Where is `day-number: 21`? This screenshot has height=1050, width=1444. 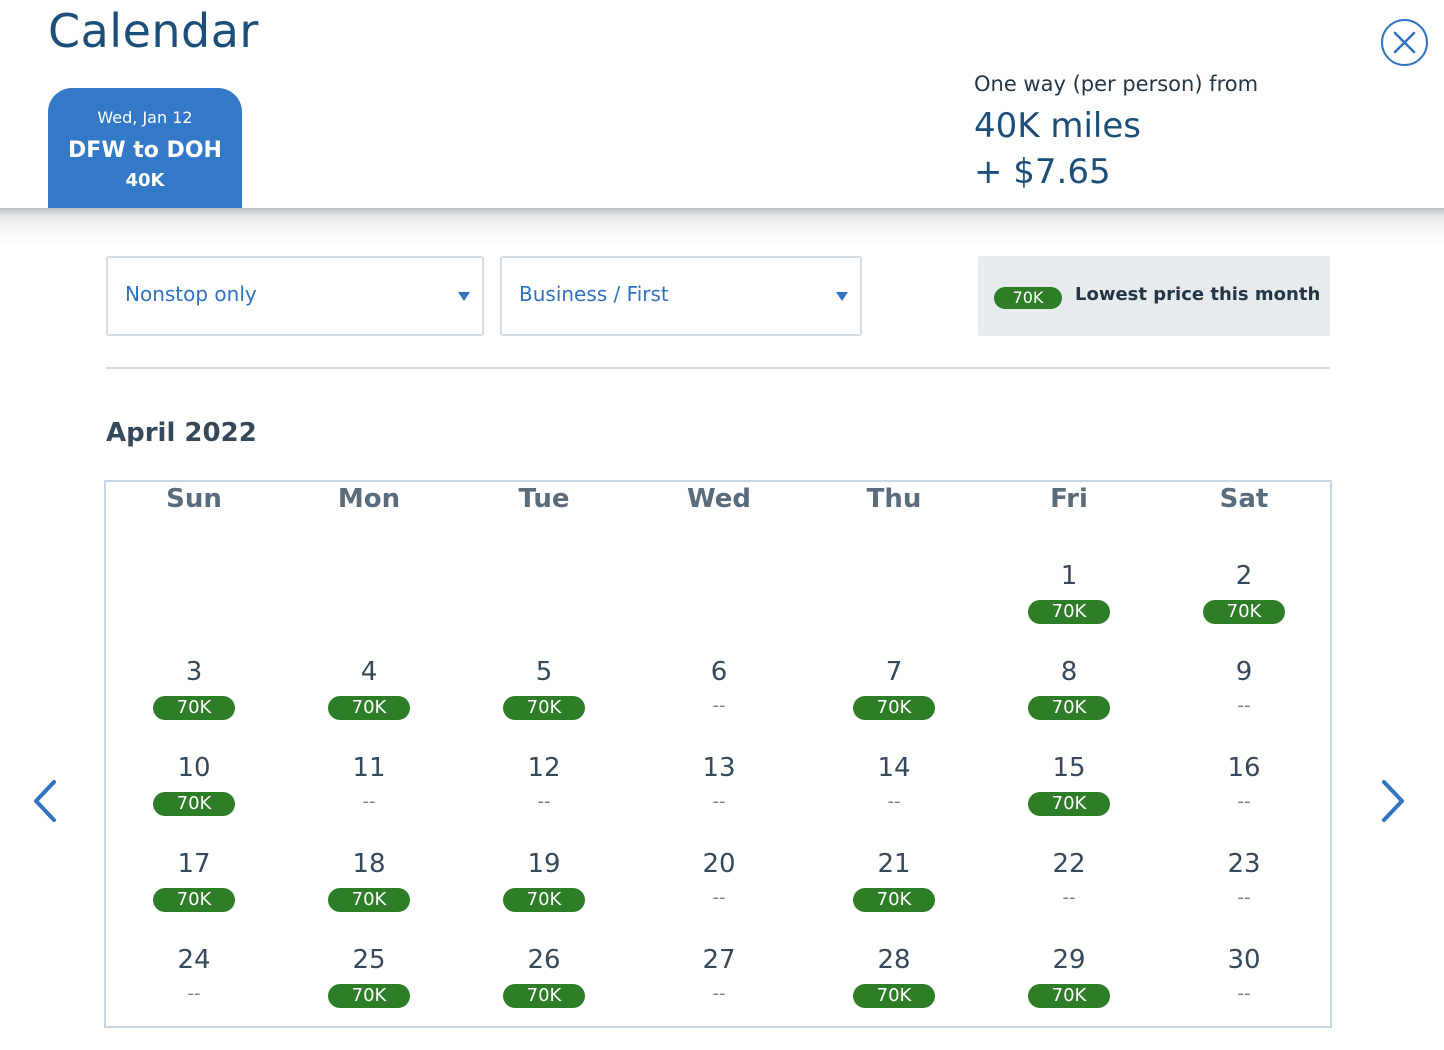 day-number: 21 is located at coordinates (894, 864).